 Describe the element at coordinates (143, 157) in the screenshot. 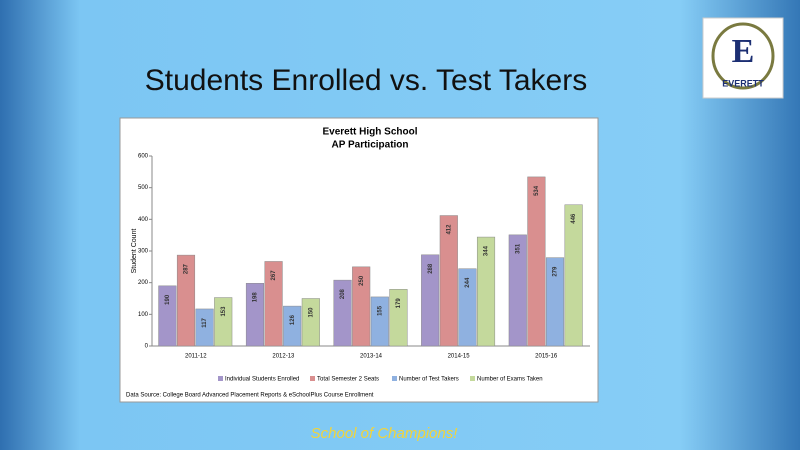

I see `y-tick-label: 600` at that location.